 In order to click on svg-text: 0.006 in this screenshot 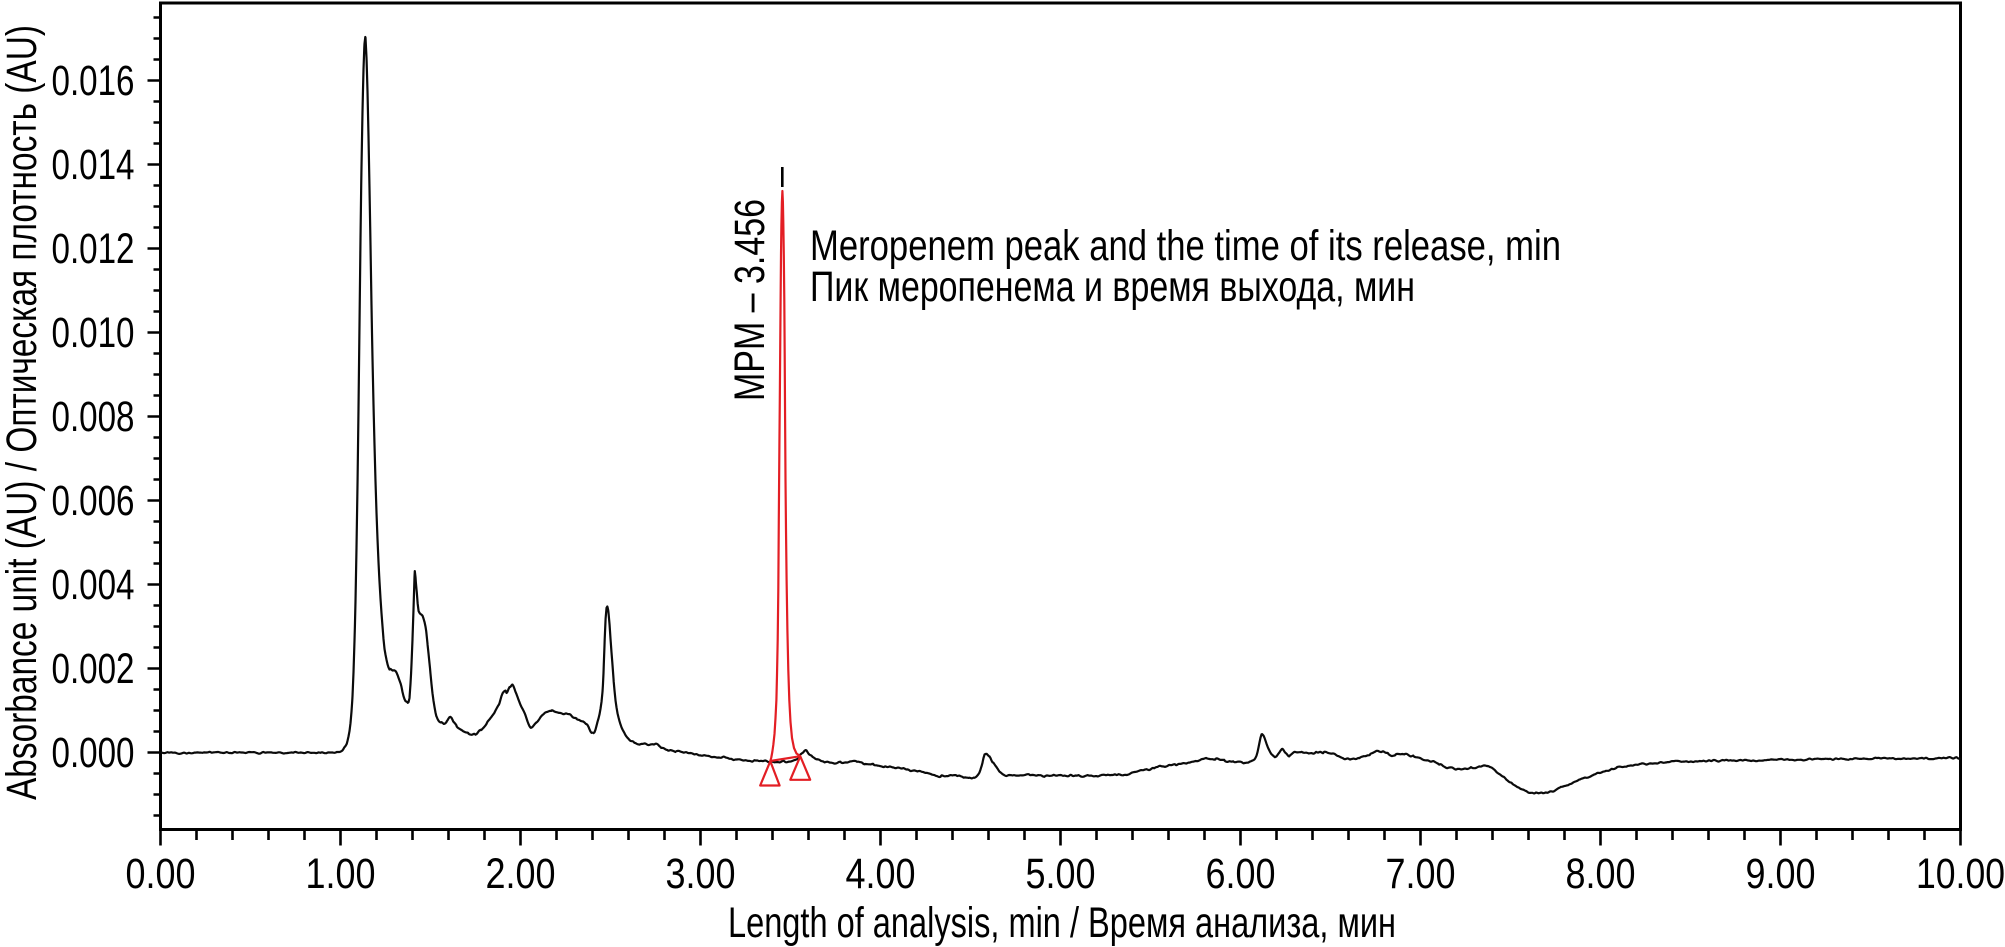, I will do `click(93, 501)`.